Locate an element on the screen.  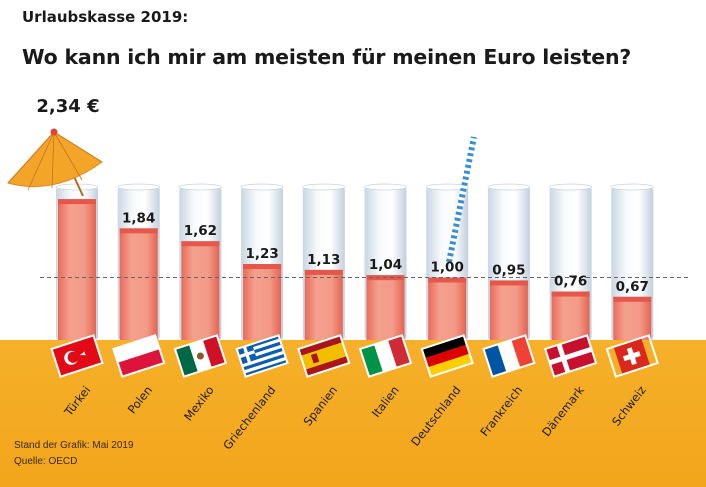
bar-deutschland is located at coordinates (447, 308).